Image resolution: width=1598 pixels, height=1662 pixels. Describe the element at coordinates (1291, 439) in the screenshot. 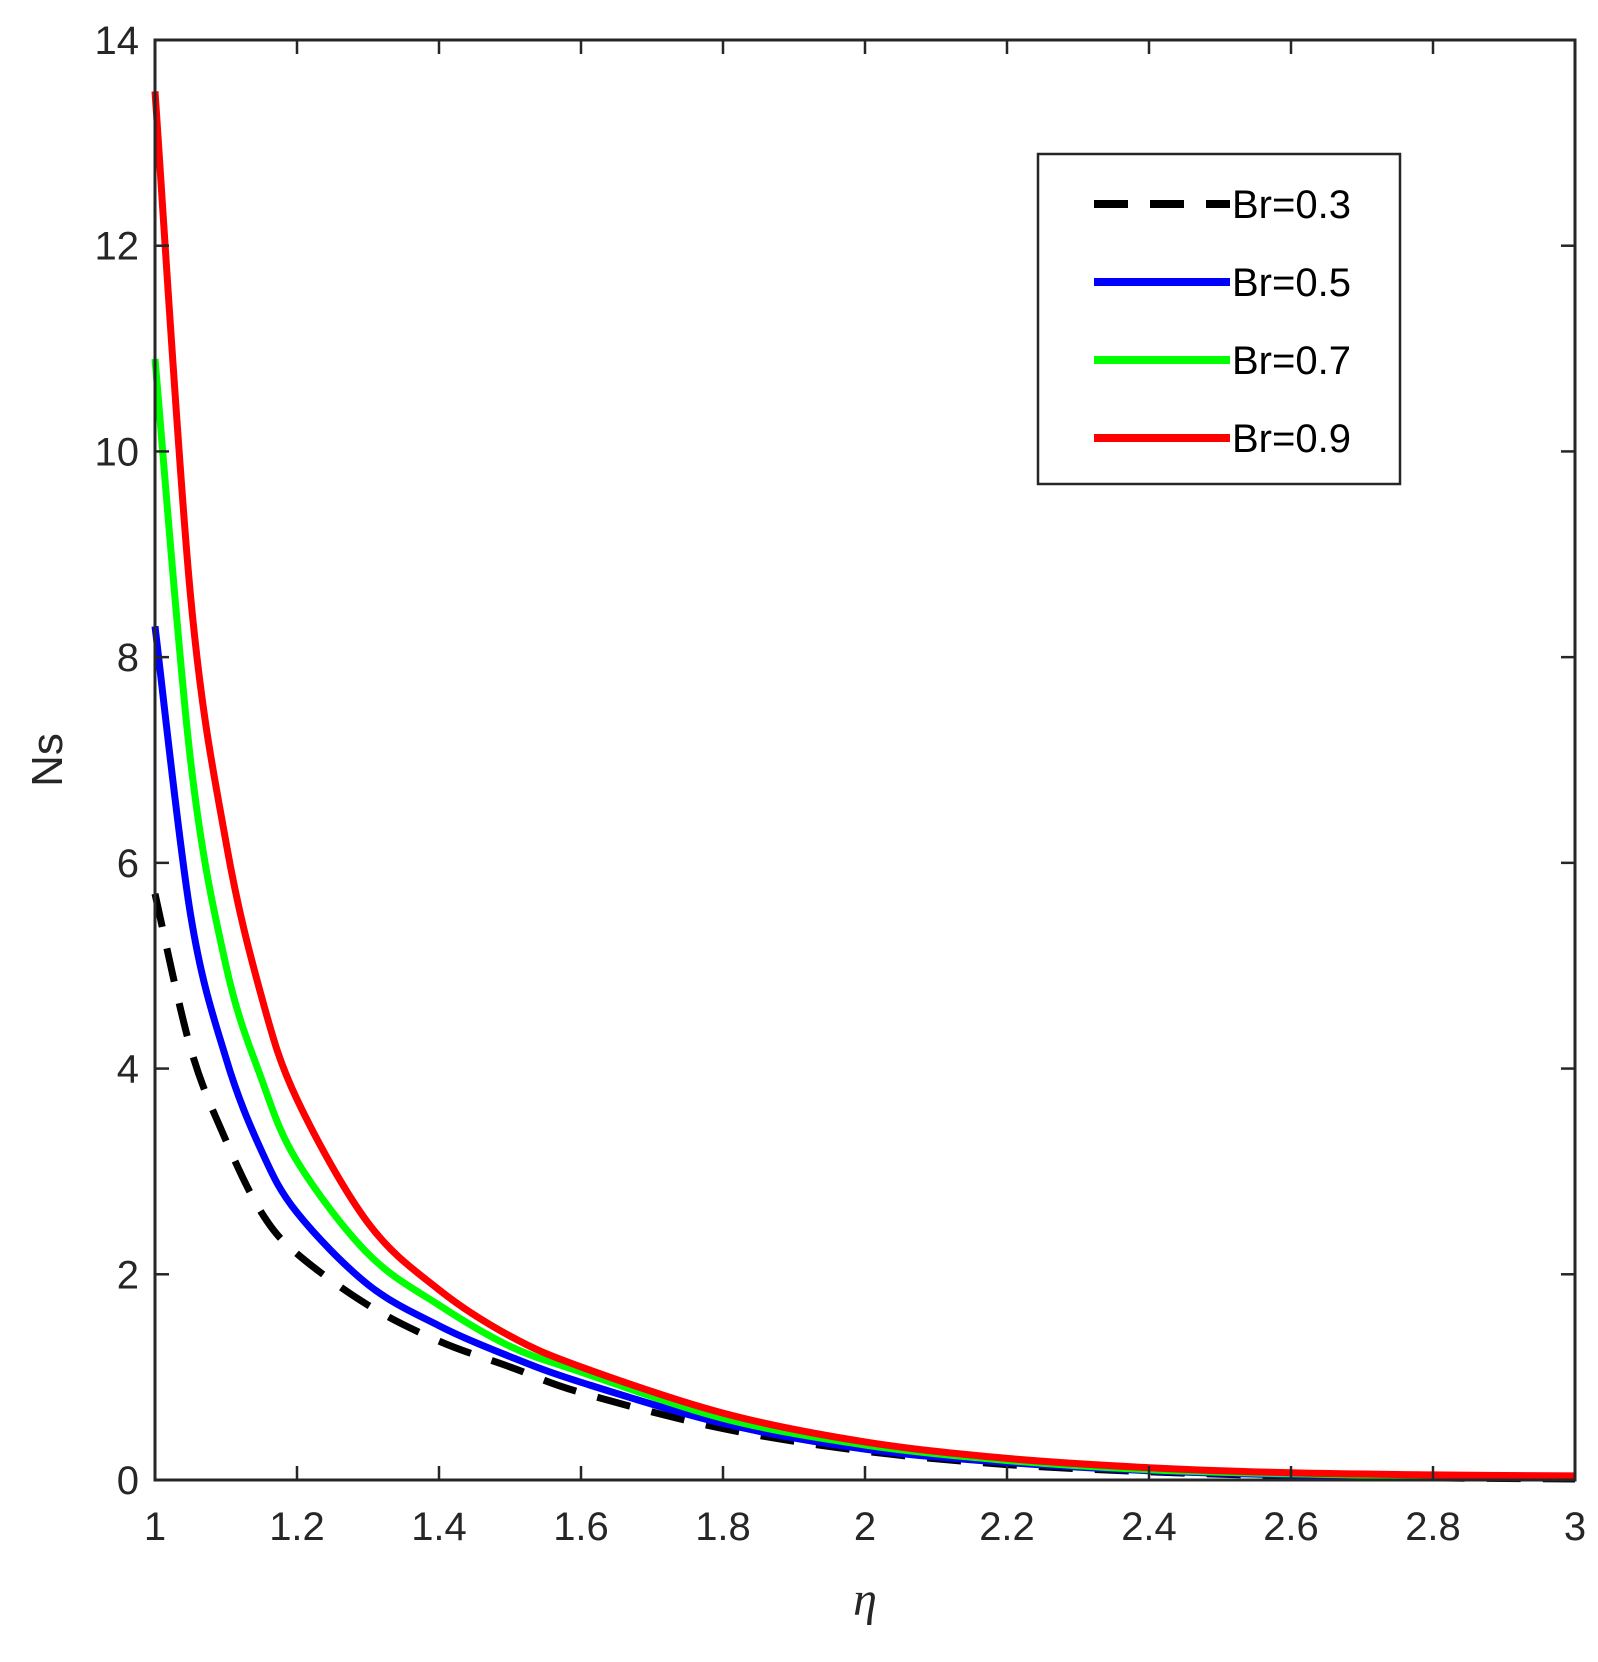

I see `legend-label: Br=0.9` at that location.